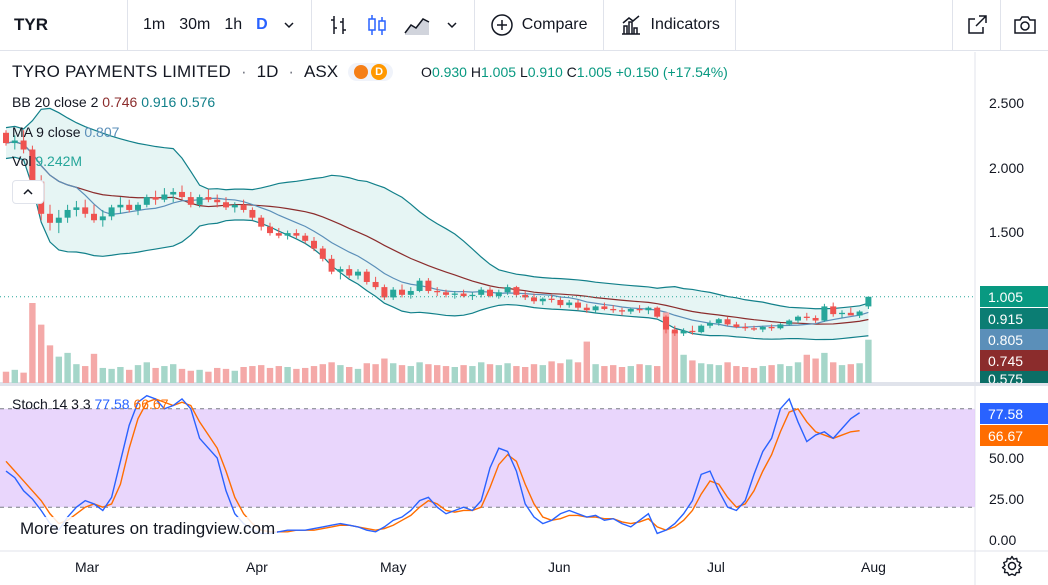 The width and height of the screenshot is (1048, 585). I want to click on candles-chart-button, so click(377, 25).